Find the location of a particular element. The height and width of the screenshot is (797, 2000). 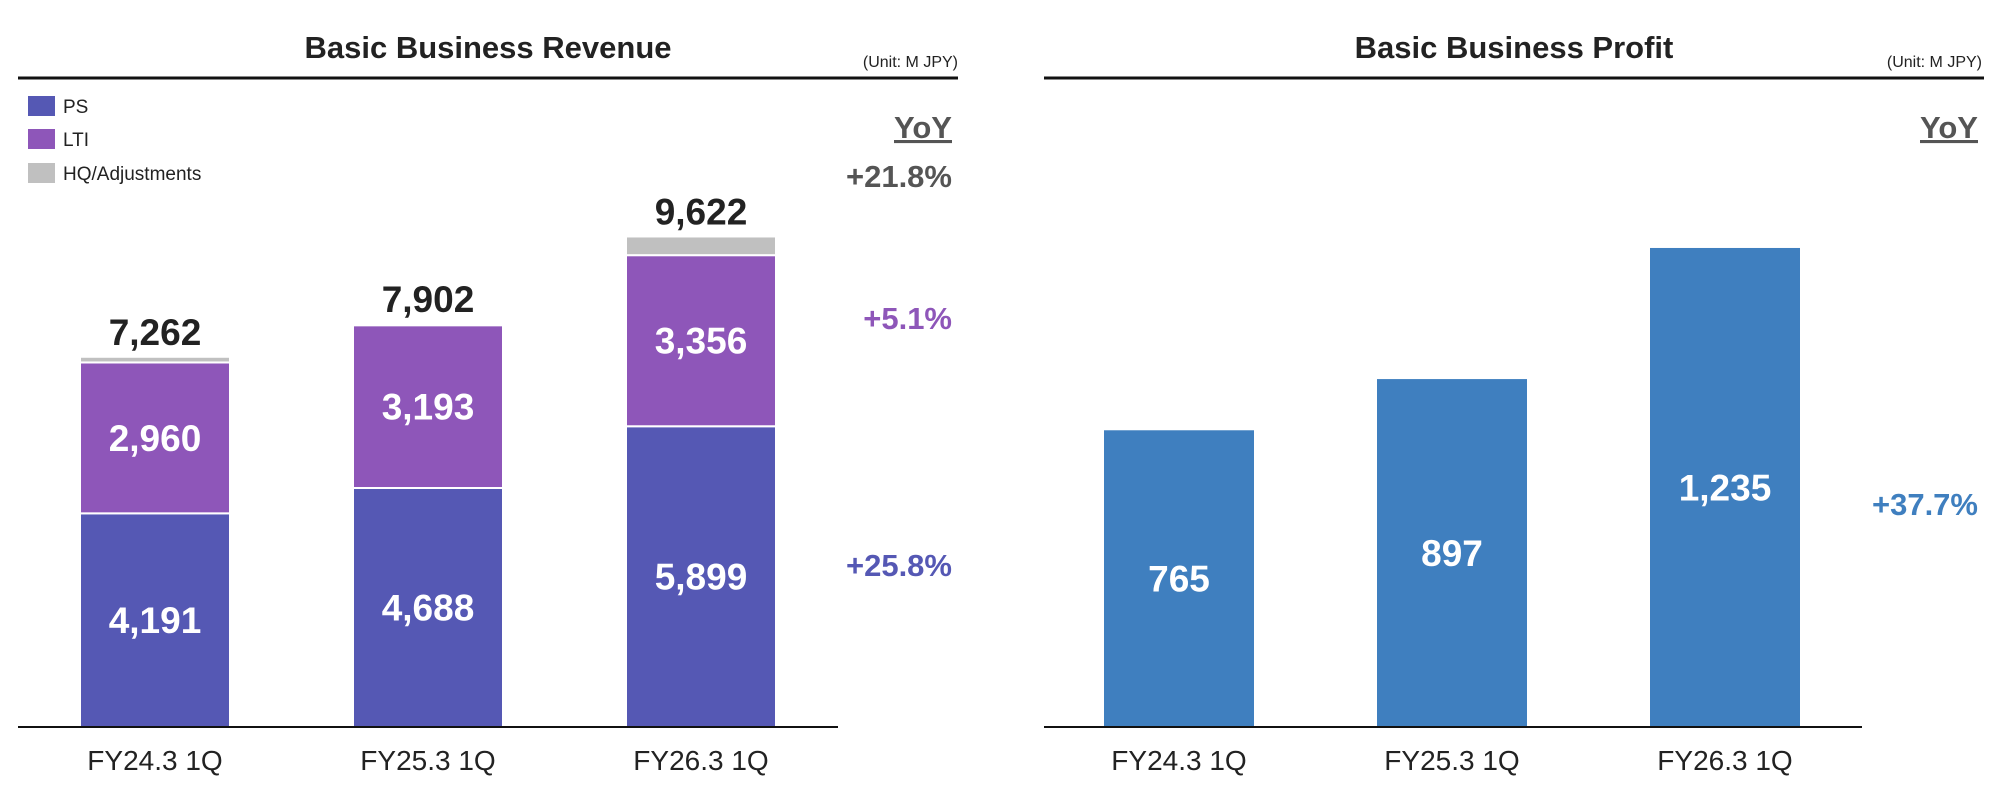

chart-title: Basic Business Revenue is located at coordinates (487, 47).